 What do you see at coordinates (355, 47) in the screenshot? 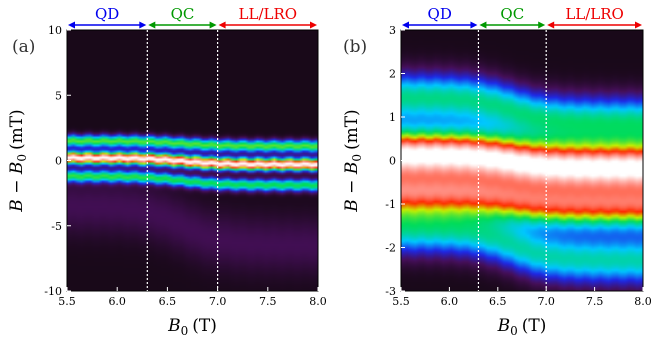
I see `panel-label: (b)` at bounding box center [355, 47].